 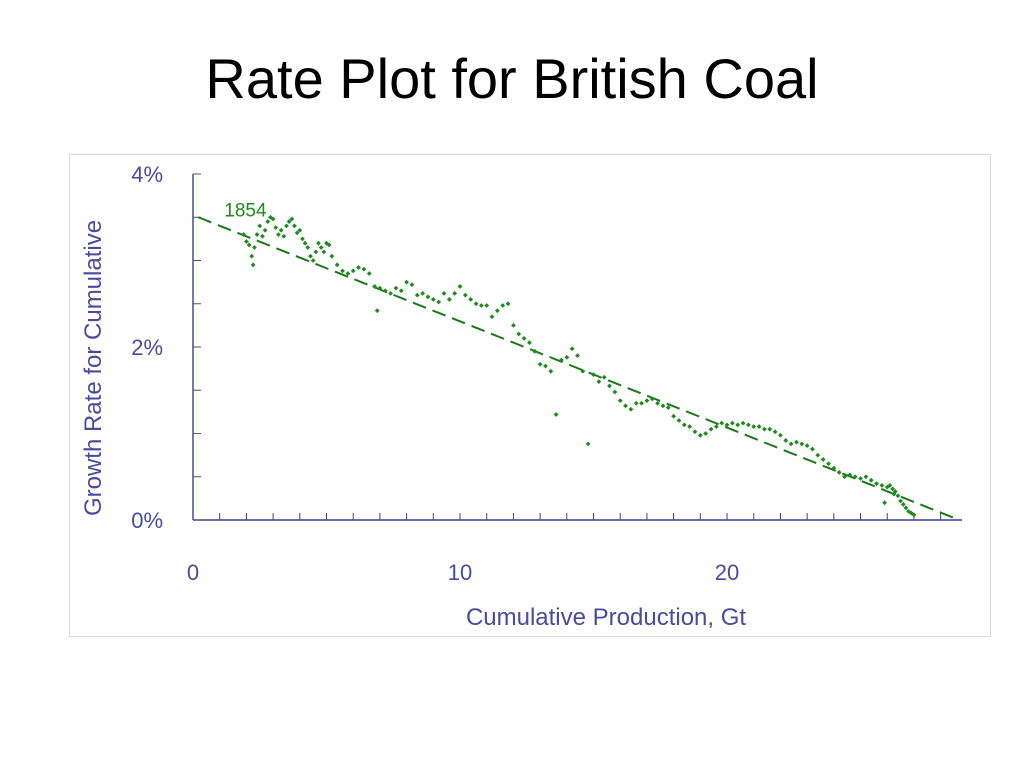 What do you see at coordinates (147, 347) in the screenshot?
I see `y-tick-label: 2%` at bounding box center [147, 347].